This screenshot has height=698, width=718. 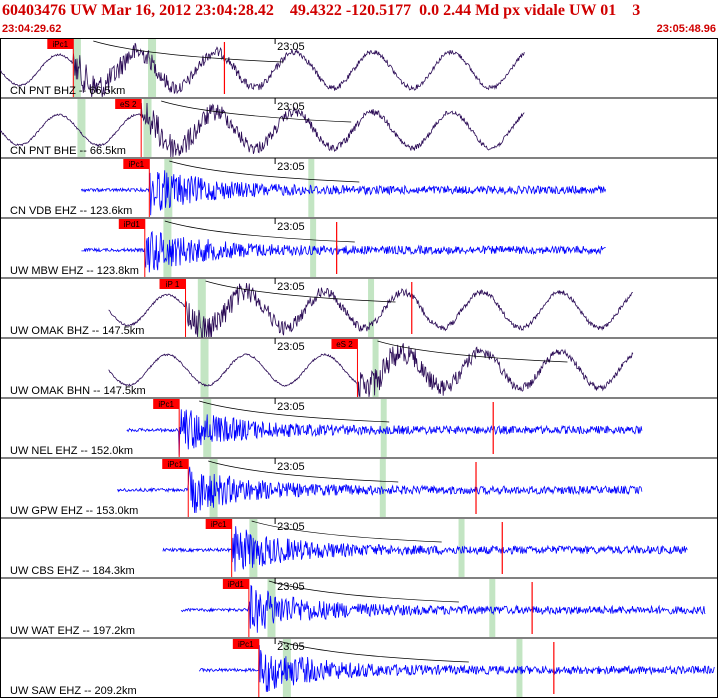 I want to click on trace-row: iPd1 23:05 UW WAT EHZ -- 197.2km, so click(x=359, y=607).